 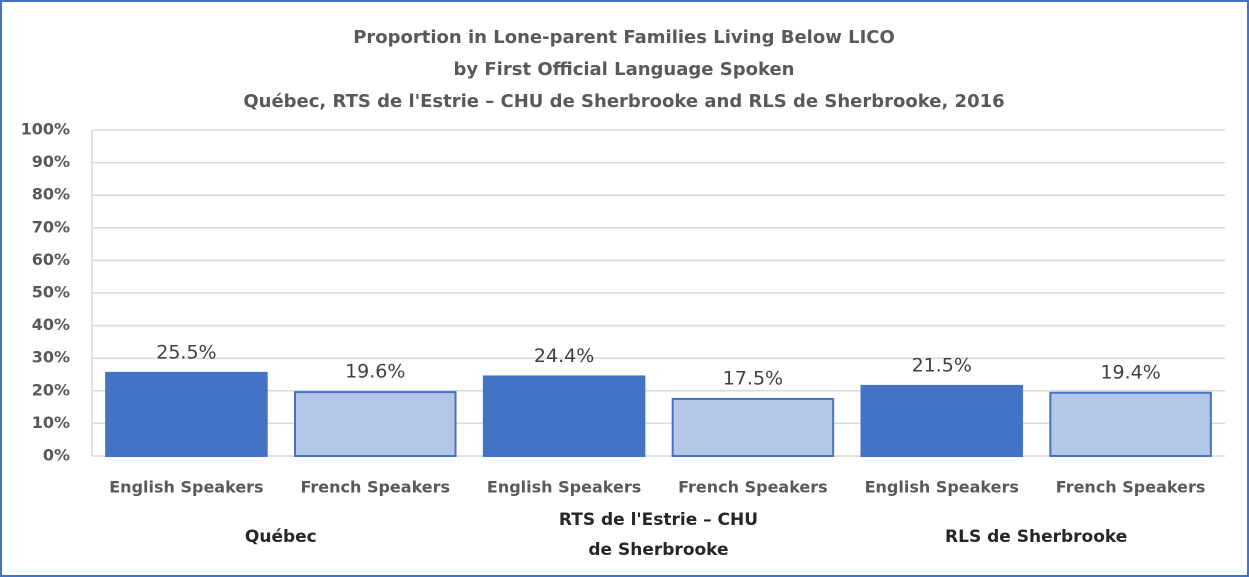 I want to click on y-tick-label: 30%, so click(x=51, y=357).